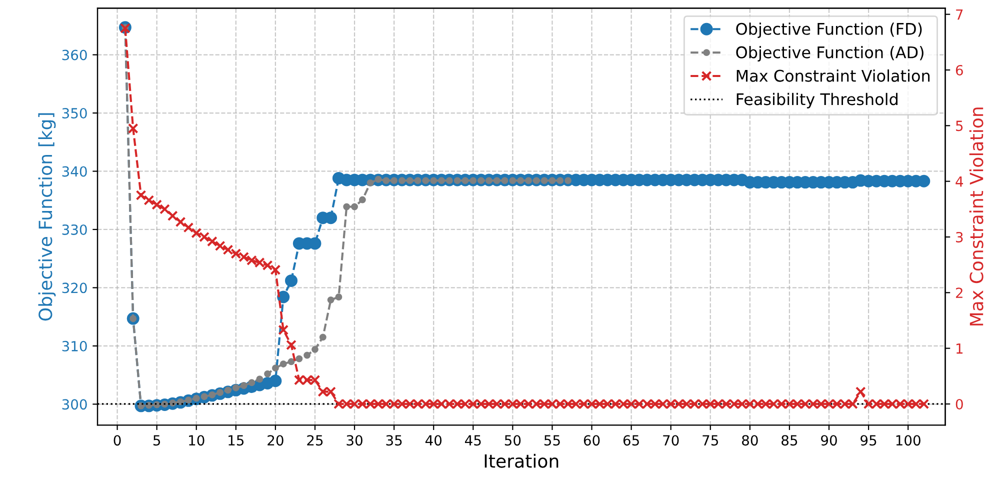 The width and height of the screenshot is (995, 482). What do you see at coordinates (354, 440) in the screenshot?
I see `x-tick-label: 30` at bounding box center [354, 440].